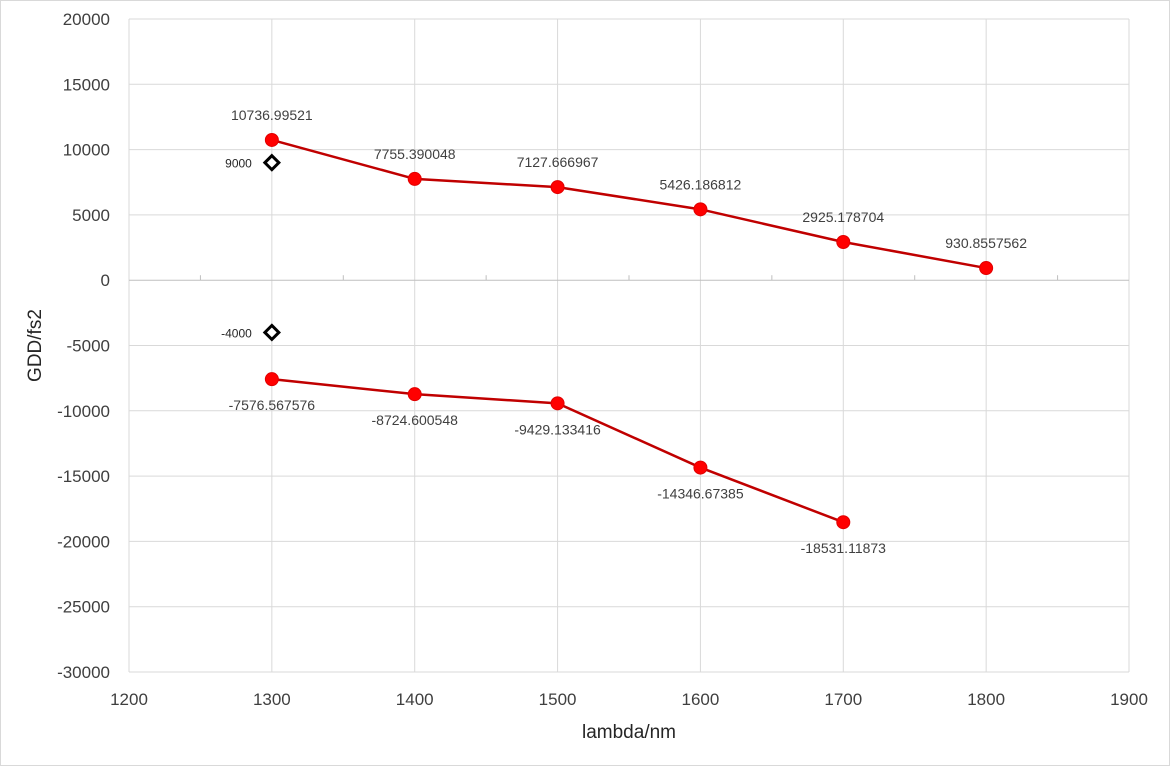 The width and height of the screenshot is (1170, 766). What do you see at coordinates (272, 115) in the screenshot?
I see `data-label: 10736.99521` at bounding box center [272, 115].